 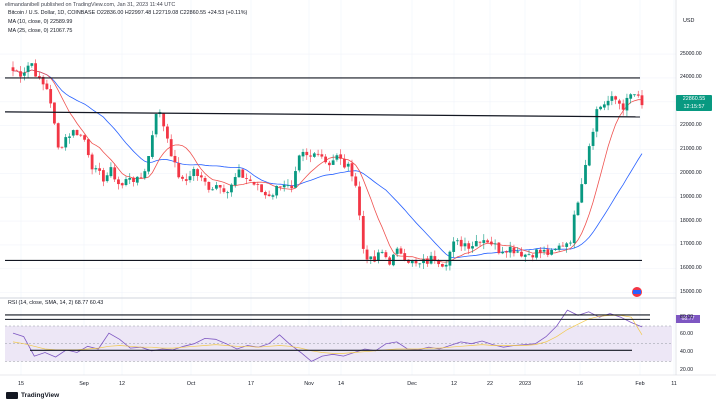 I want to click on tradingview-logo: TradingView, so click(x=32, y=395).